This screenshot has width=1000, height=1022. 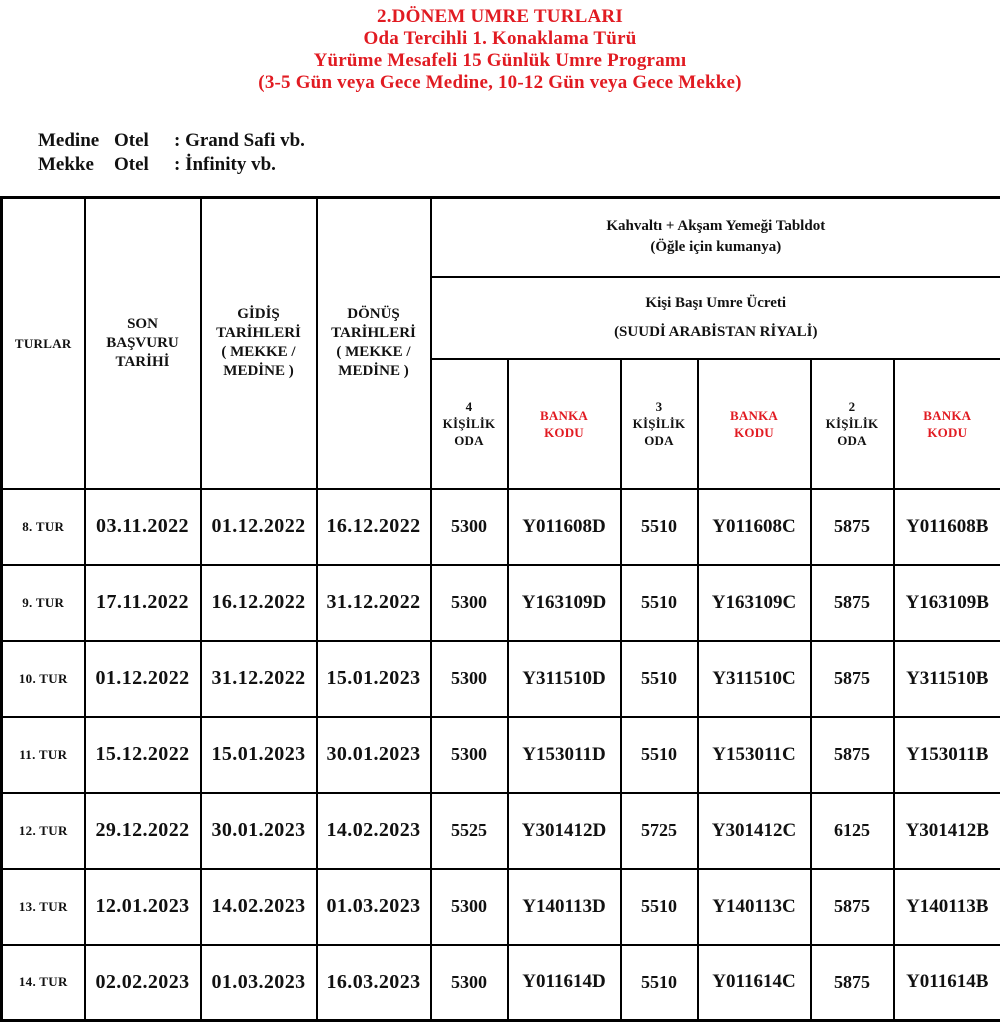 What do you see at coordinates (43, 983) in the screenshot?
I see `cell-tur-number: 14. TUR` at bounding box center [43, 983].